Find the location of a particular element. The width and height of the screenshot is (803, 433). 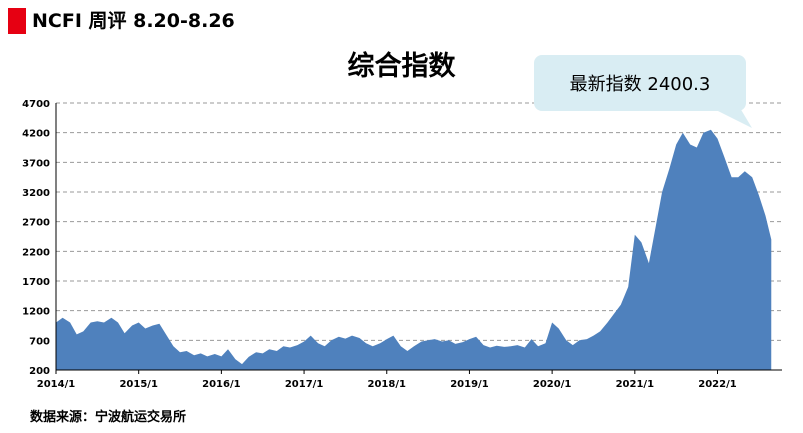

y-tick-label: 3200 is located at coordinates (36, 193).